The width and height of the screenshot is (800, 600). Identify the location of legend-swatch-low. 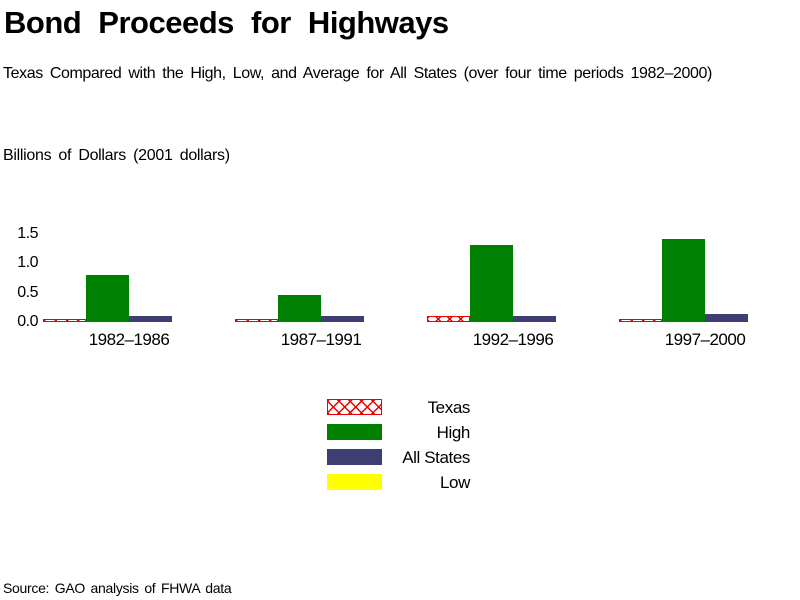
(354, 482).